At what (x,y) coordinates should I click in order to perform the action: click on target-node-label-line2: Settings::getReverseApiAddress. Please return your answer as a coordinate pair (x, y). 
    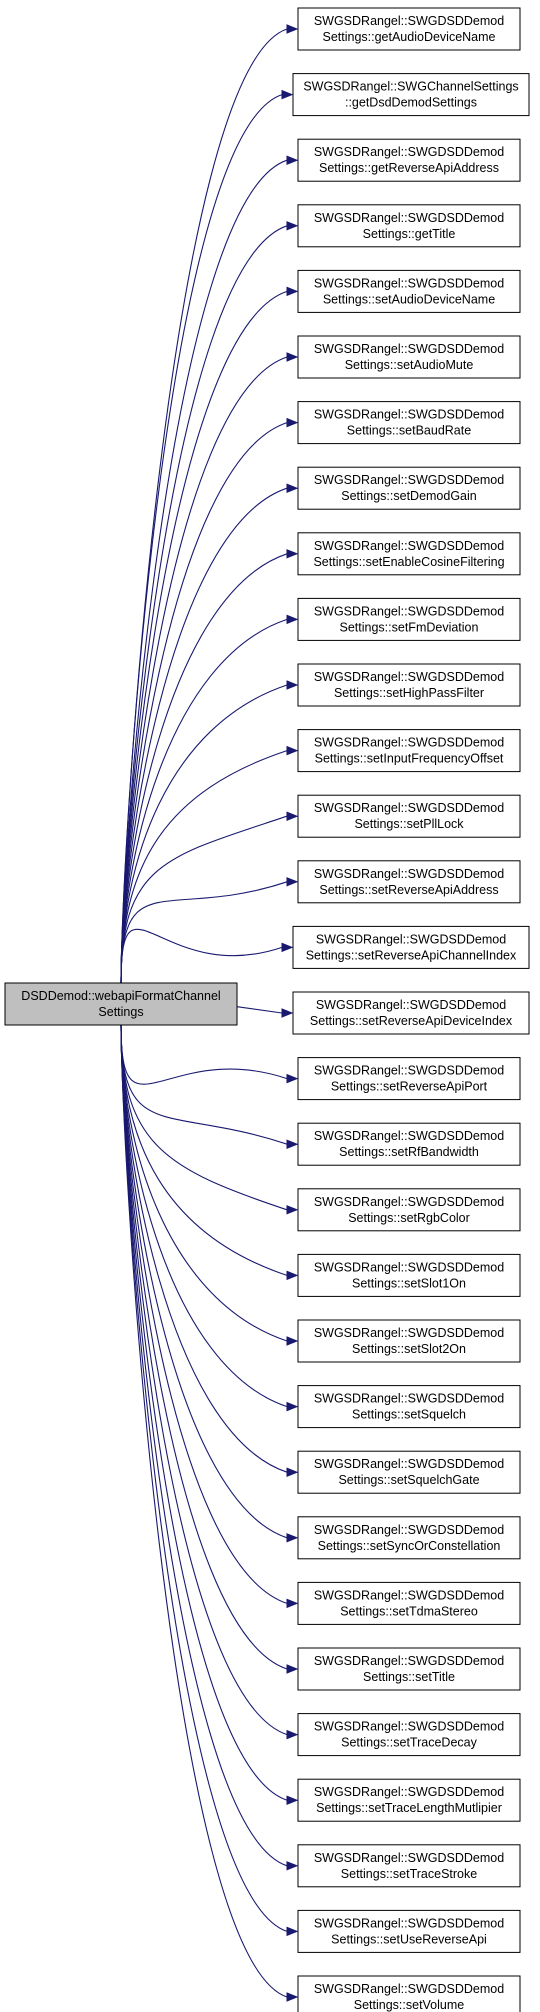
    Looking at the image, I should click on (409, 168).